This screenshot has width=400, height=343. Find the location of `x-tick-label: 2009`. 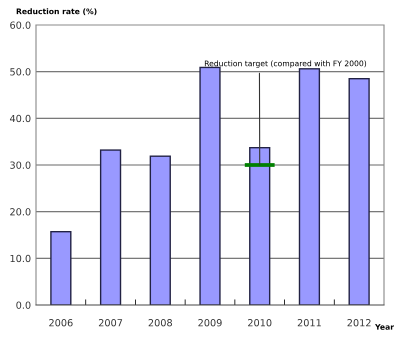

x-tick-label: 2009 is located at coordinates (210, 322).